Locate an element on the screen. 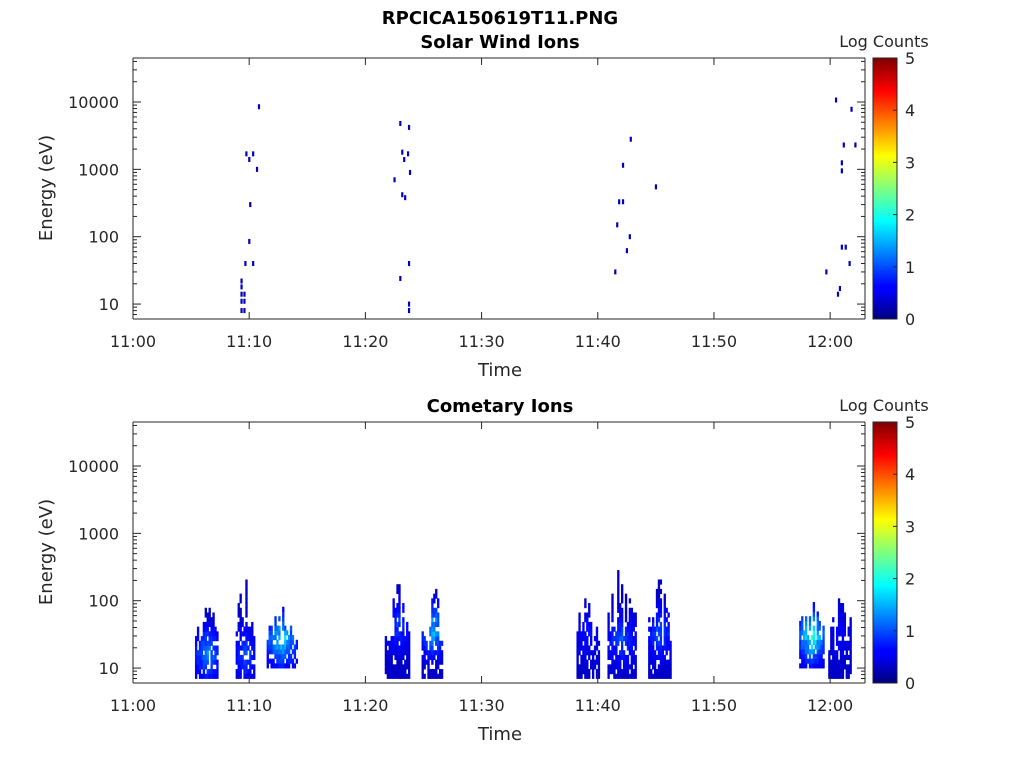 The height and width of the screenshot is (768, 1024). y-tick-label: 1000 is located at coordinates (98, 169).